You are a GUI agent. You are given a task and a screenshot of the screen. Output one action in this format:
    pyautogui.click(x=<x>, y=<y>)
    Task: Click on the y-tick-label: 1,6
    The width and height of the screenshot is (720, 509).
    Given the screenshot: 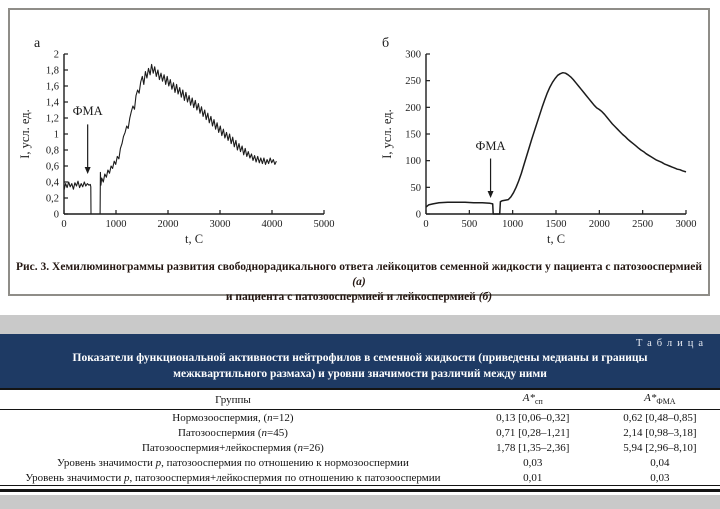 What is the action you would take?
    pyautogui.click(x=52, y=87)
    